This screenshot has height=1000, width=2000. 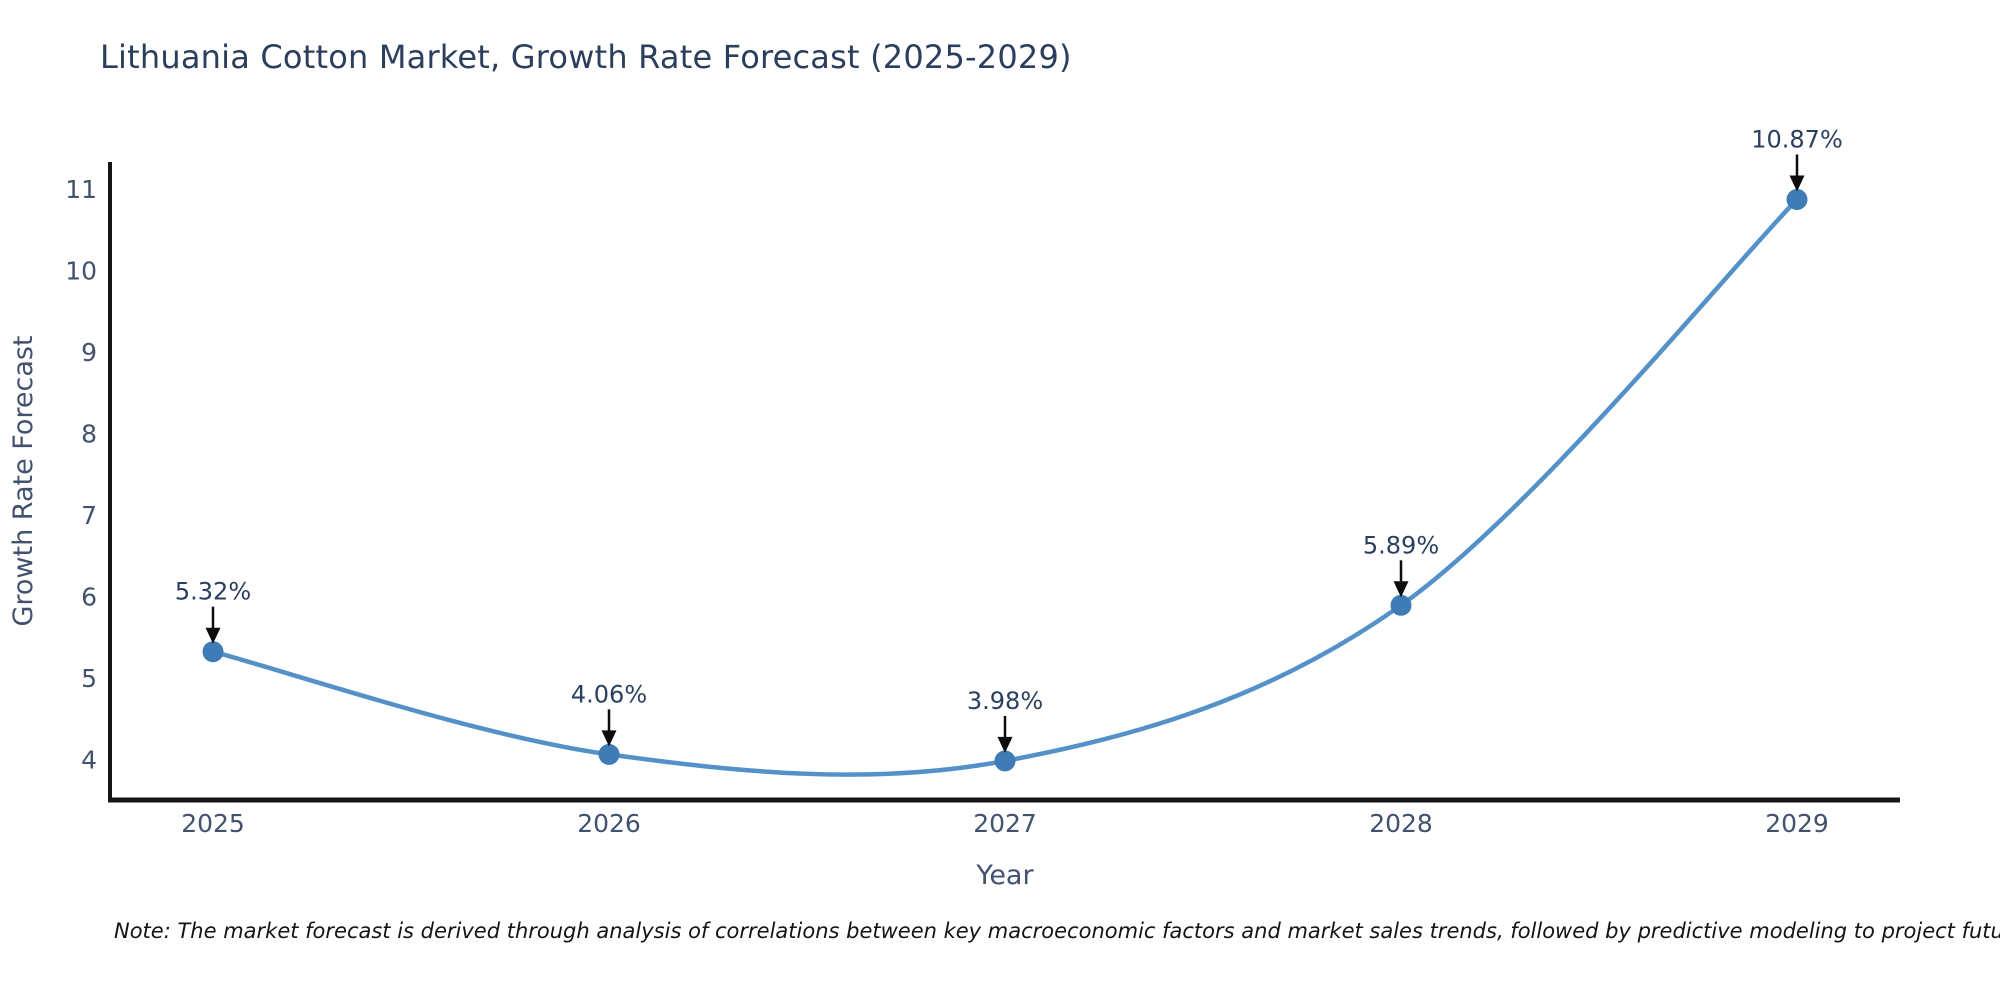 I want to click on point-annotation-label: 5.89%, so click(x=1401, y=545).